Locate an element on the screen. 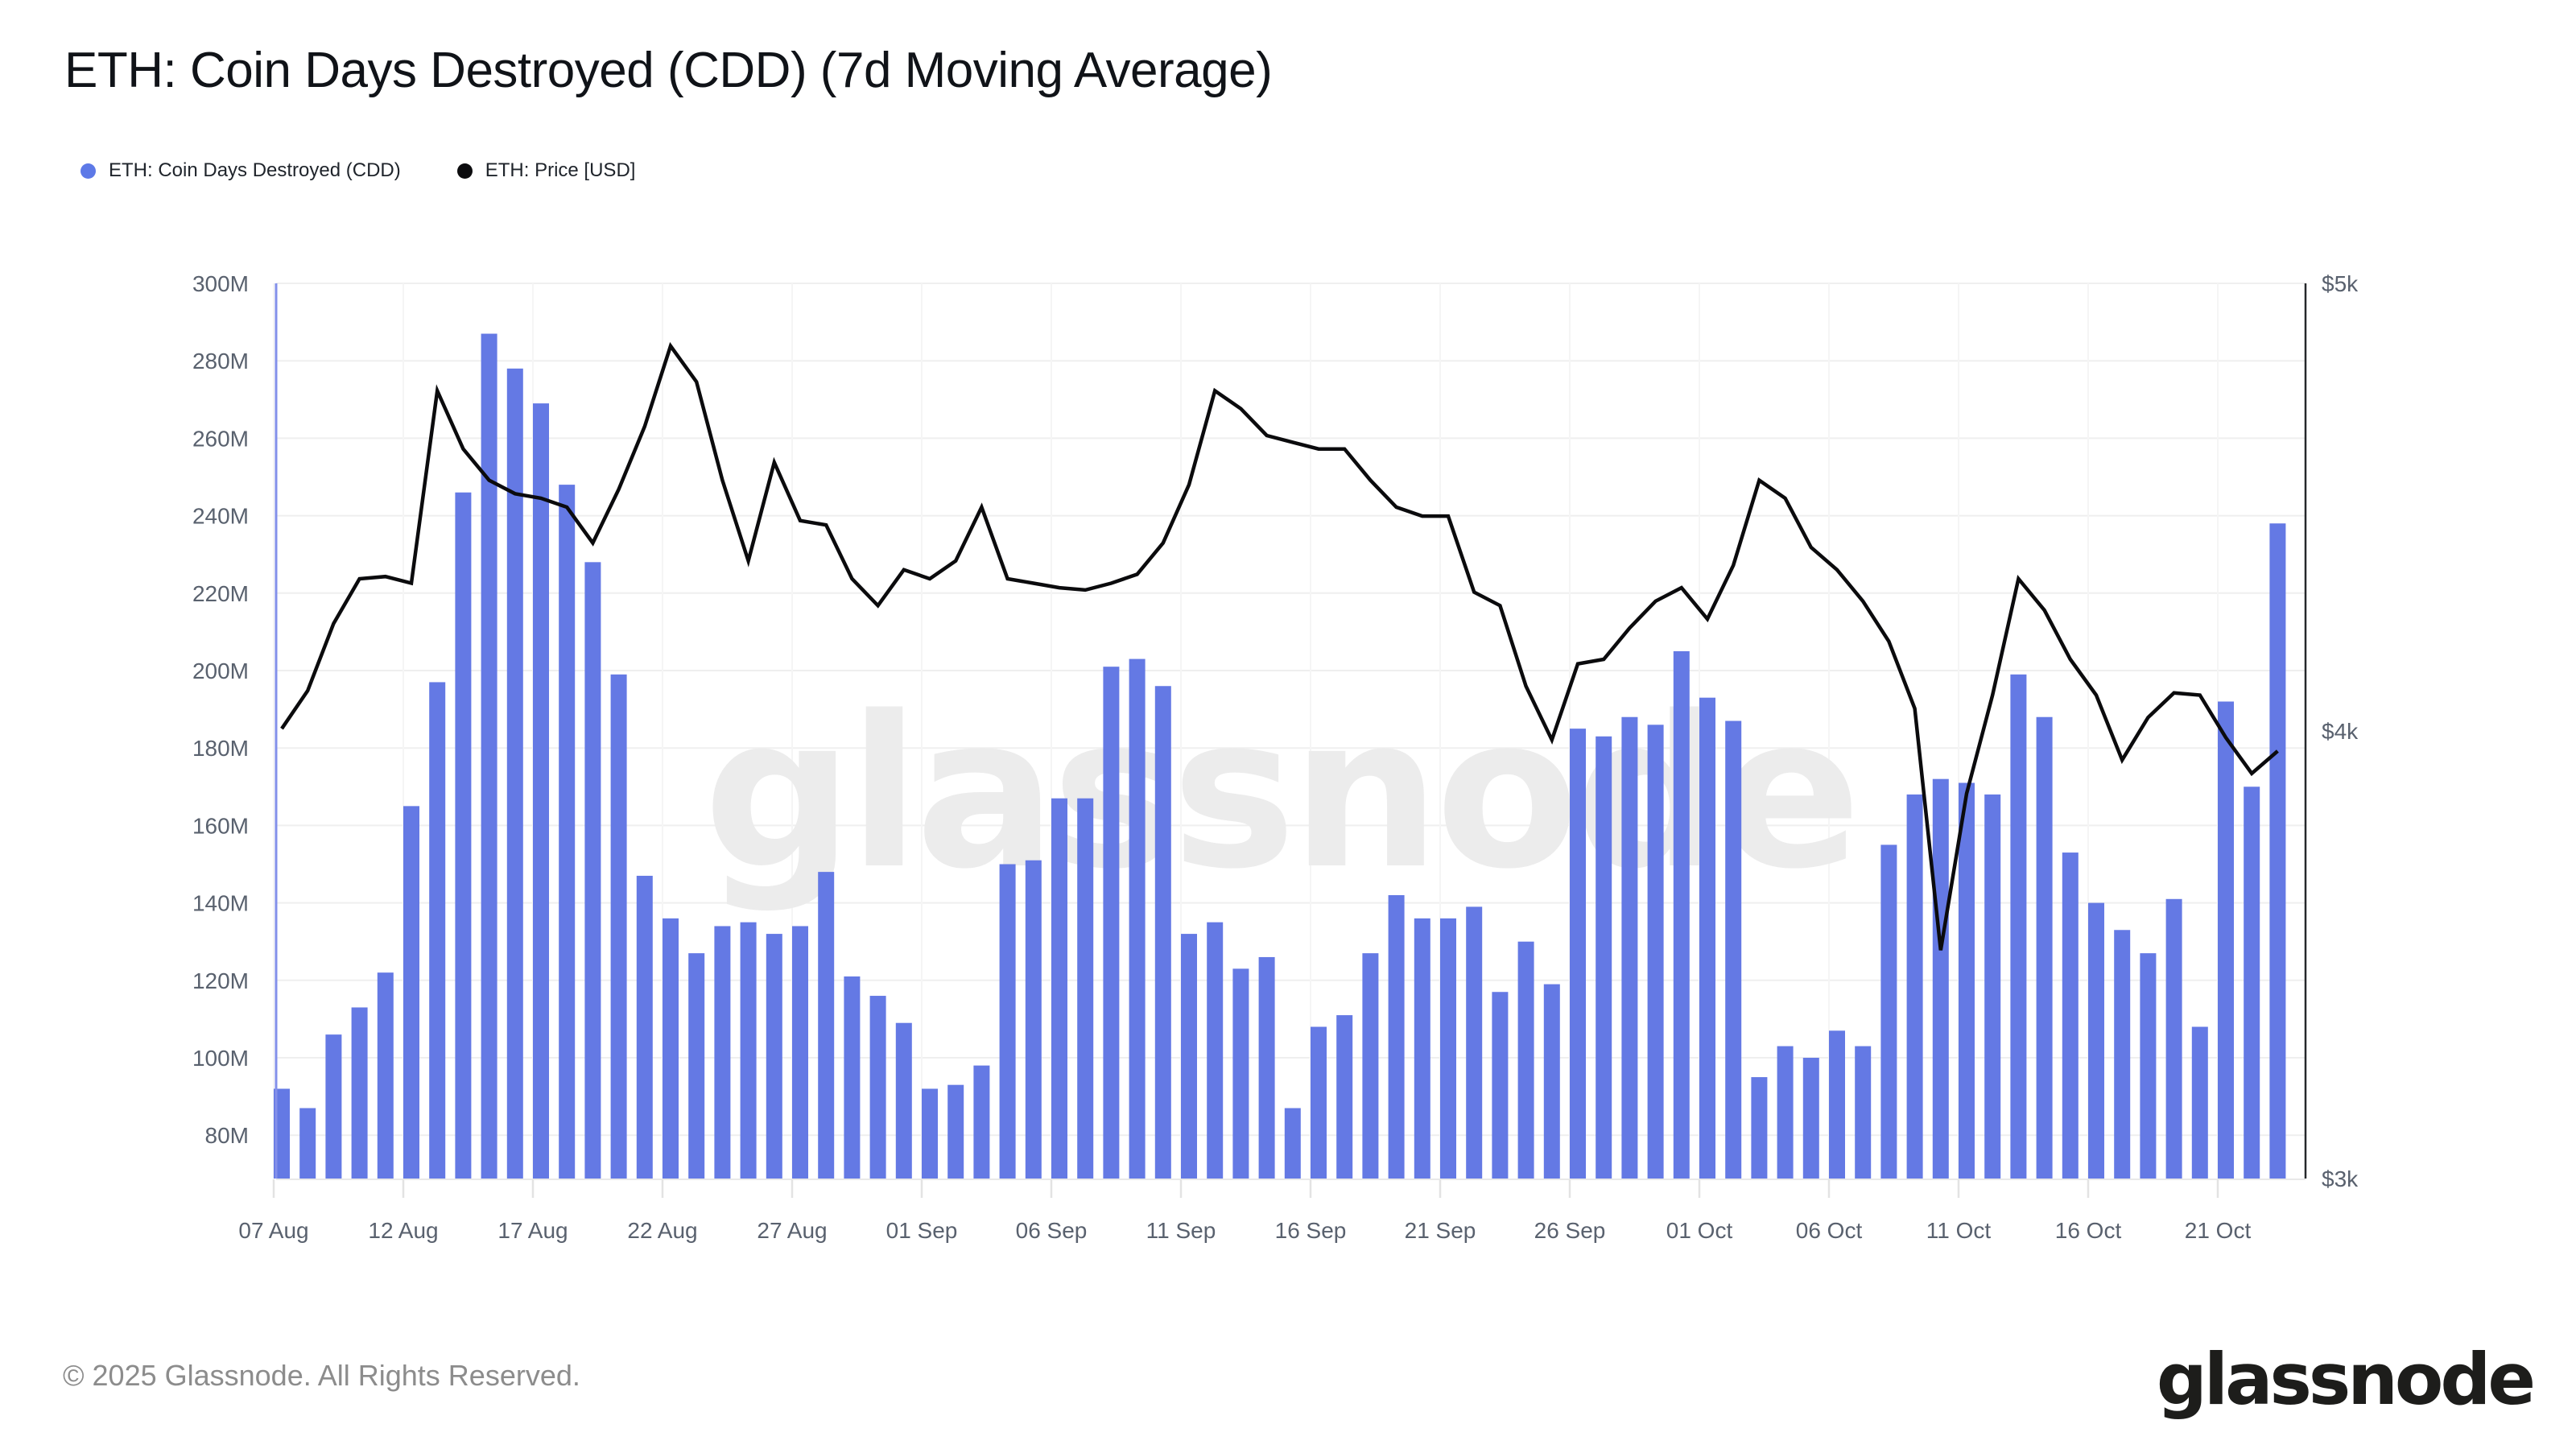 Image resolution: width=2576 pixels, height=1449 pixels. left-axis-label: 280M is located at coordinates (221, 361).